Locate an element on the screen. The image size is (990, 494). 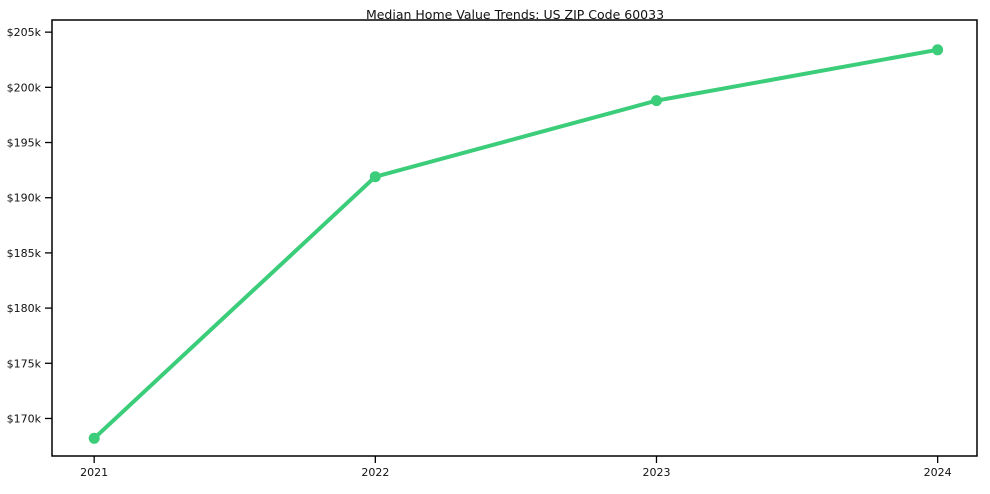
x-tick-label: 2023 is located at coordinates (656, 472).